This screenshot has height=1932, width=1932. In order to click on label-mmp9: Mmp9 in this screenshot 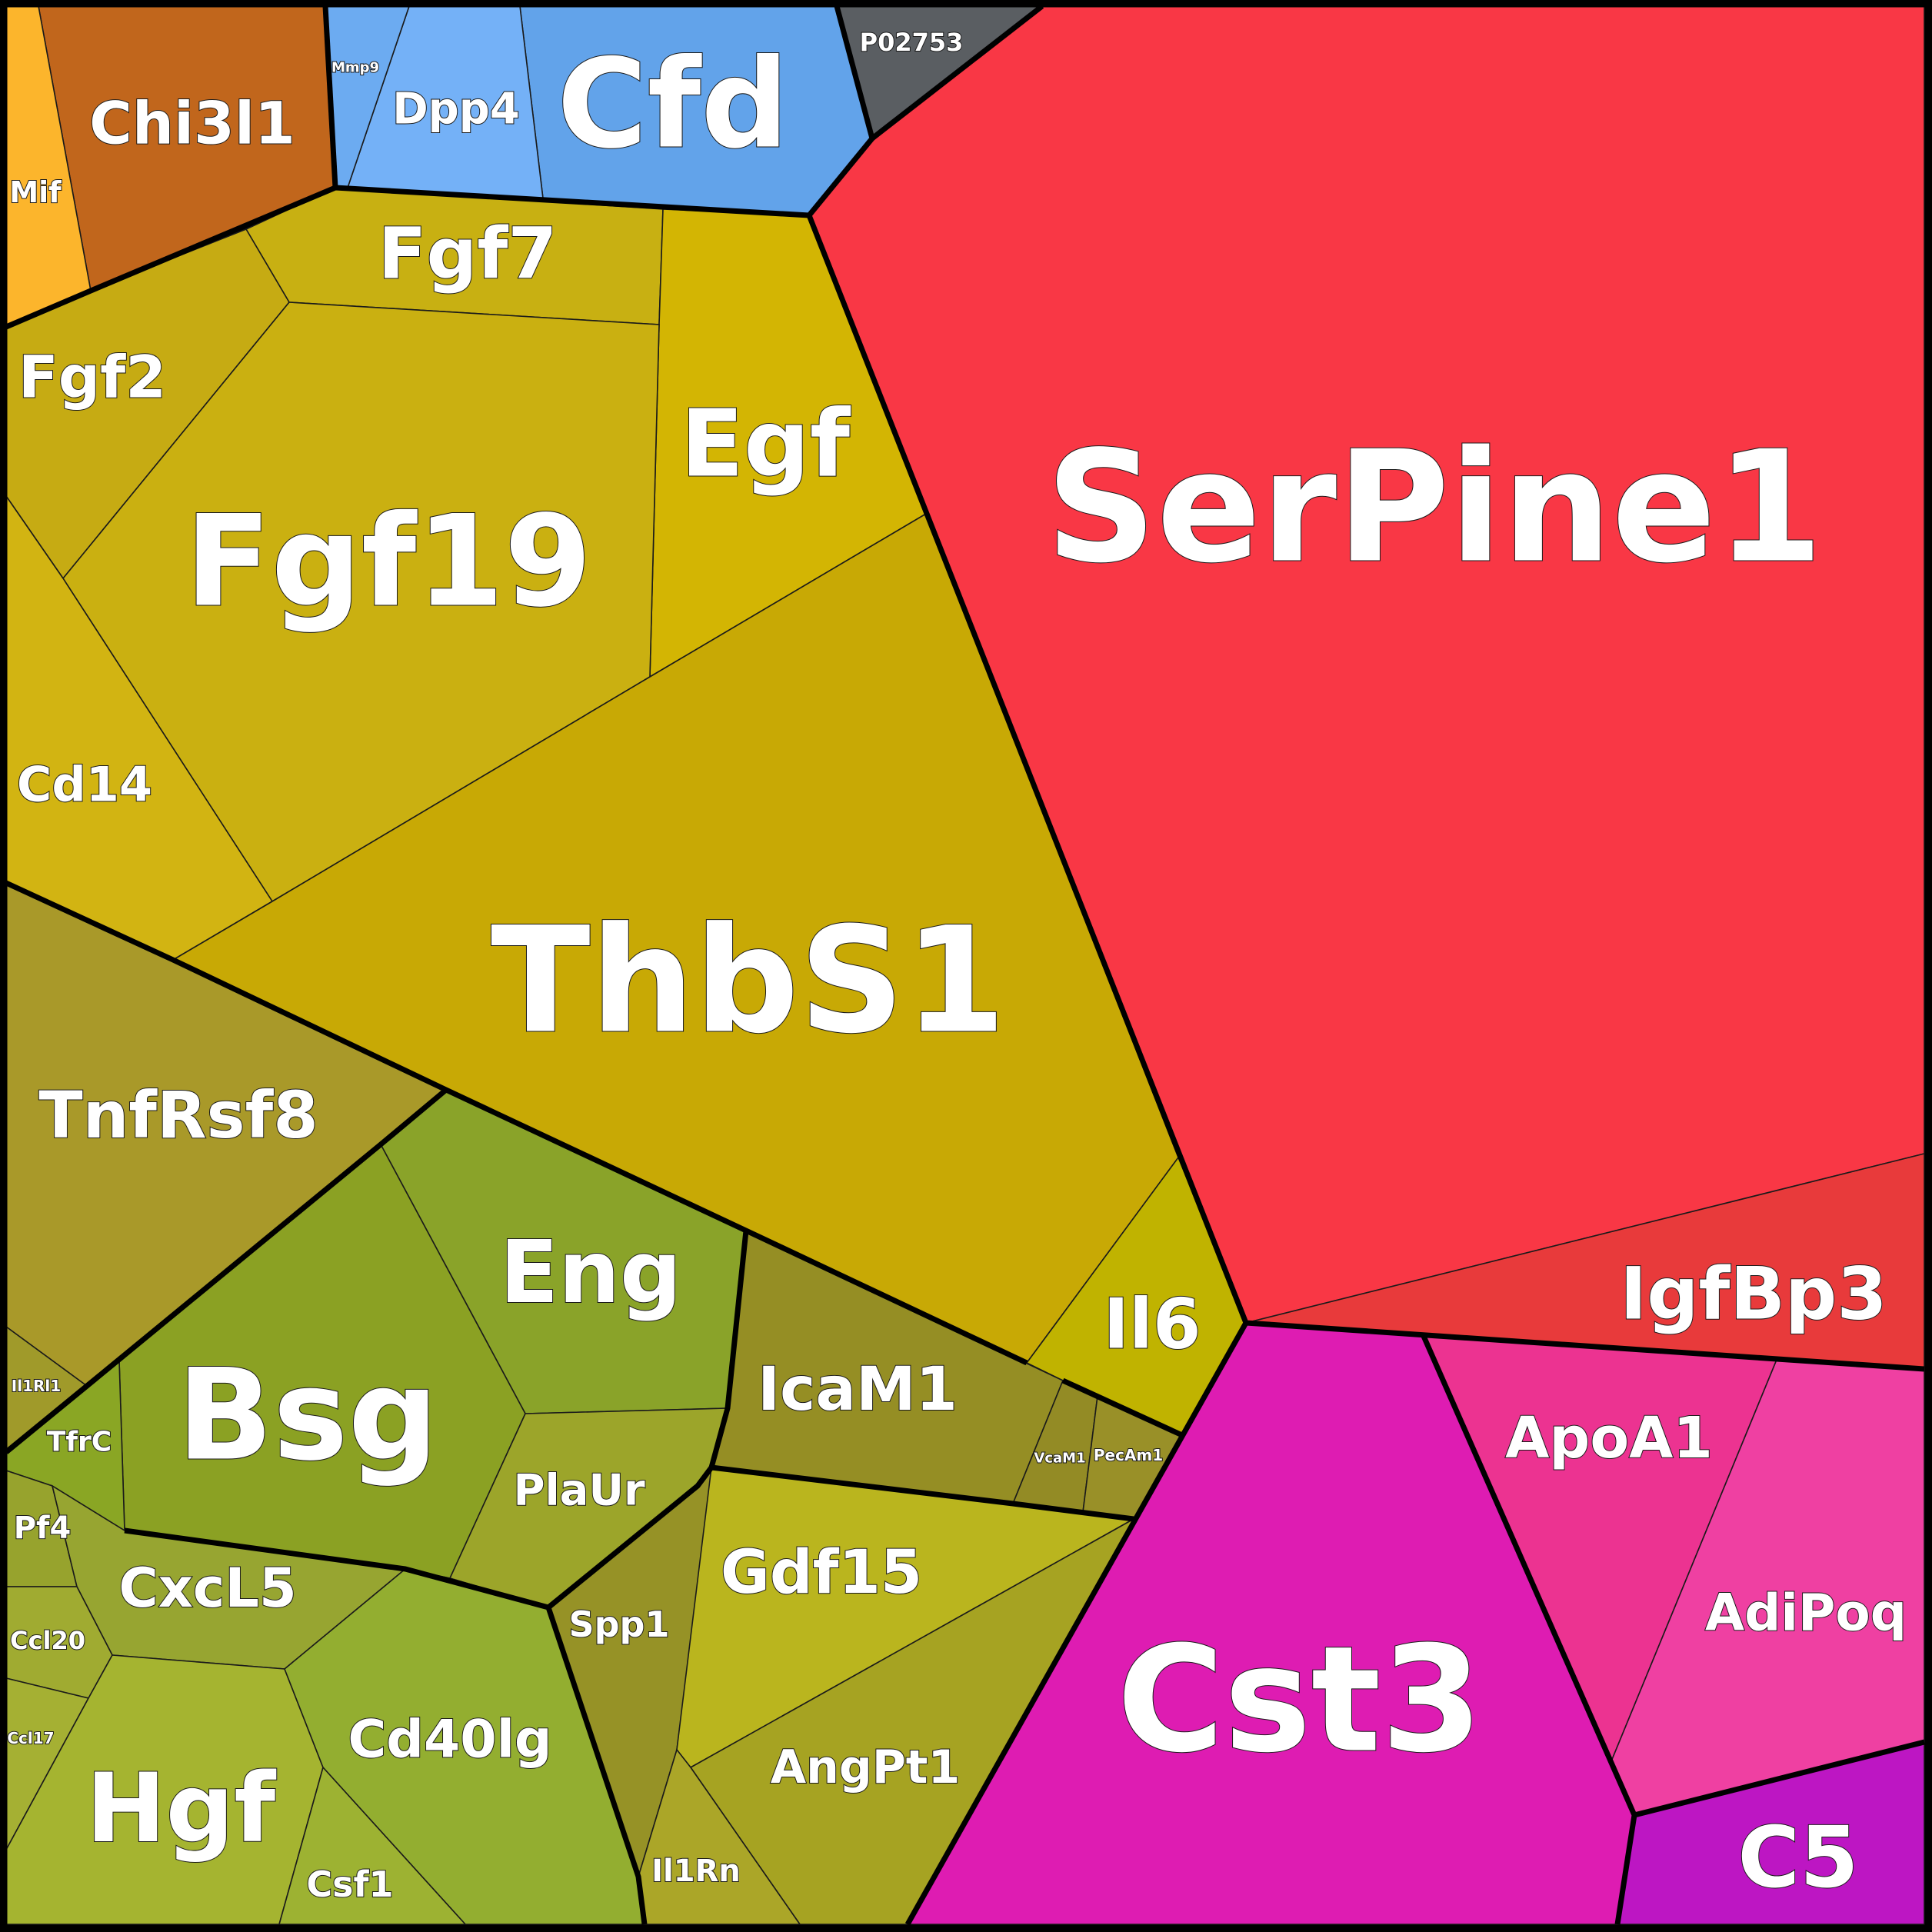, I will do `click(355, 68)`.